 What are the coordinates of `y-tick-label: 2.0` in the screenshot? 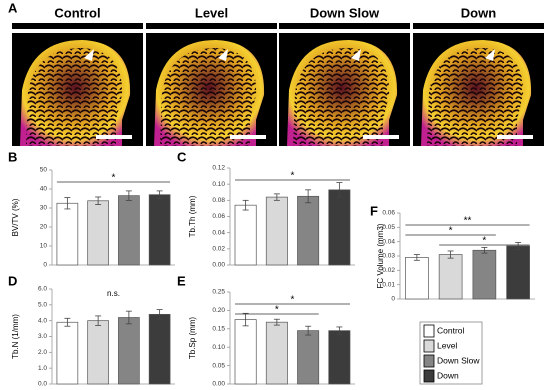 It's located at (42, 352).